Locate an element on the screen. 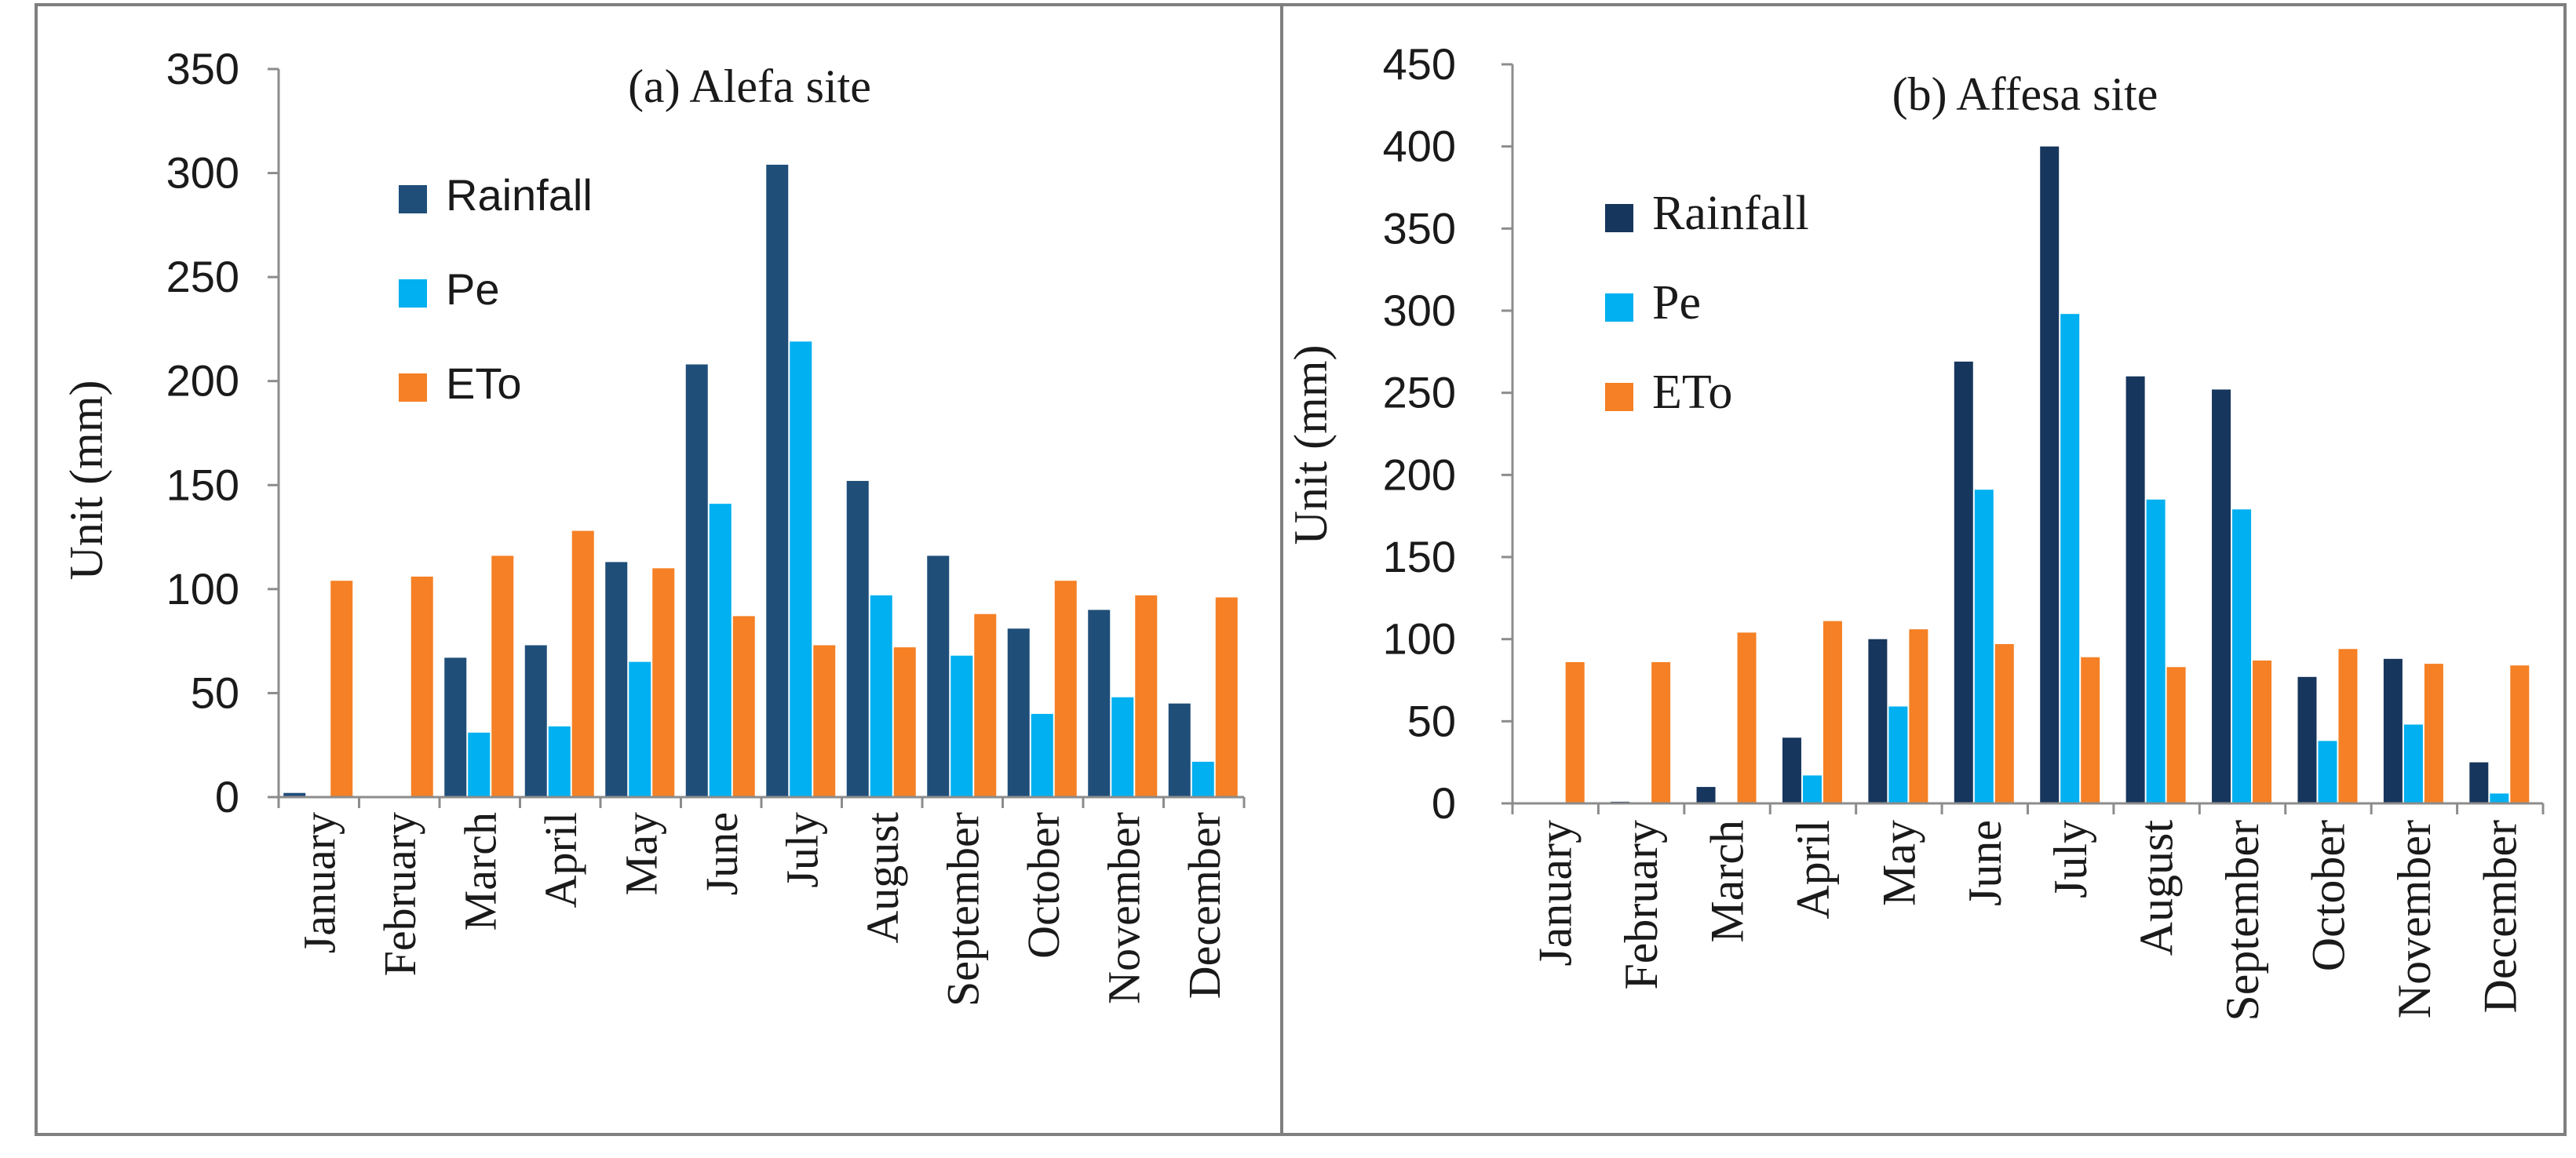 The height and width of the screenshot is (1158, 2576). bar-rainfall-january is located at coordinates (294, 795).